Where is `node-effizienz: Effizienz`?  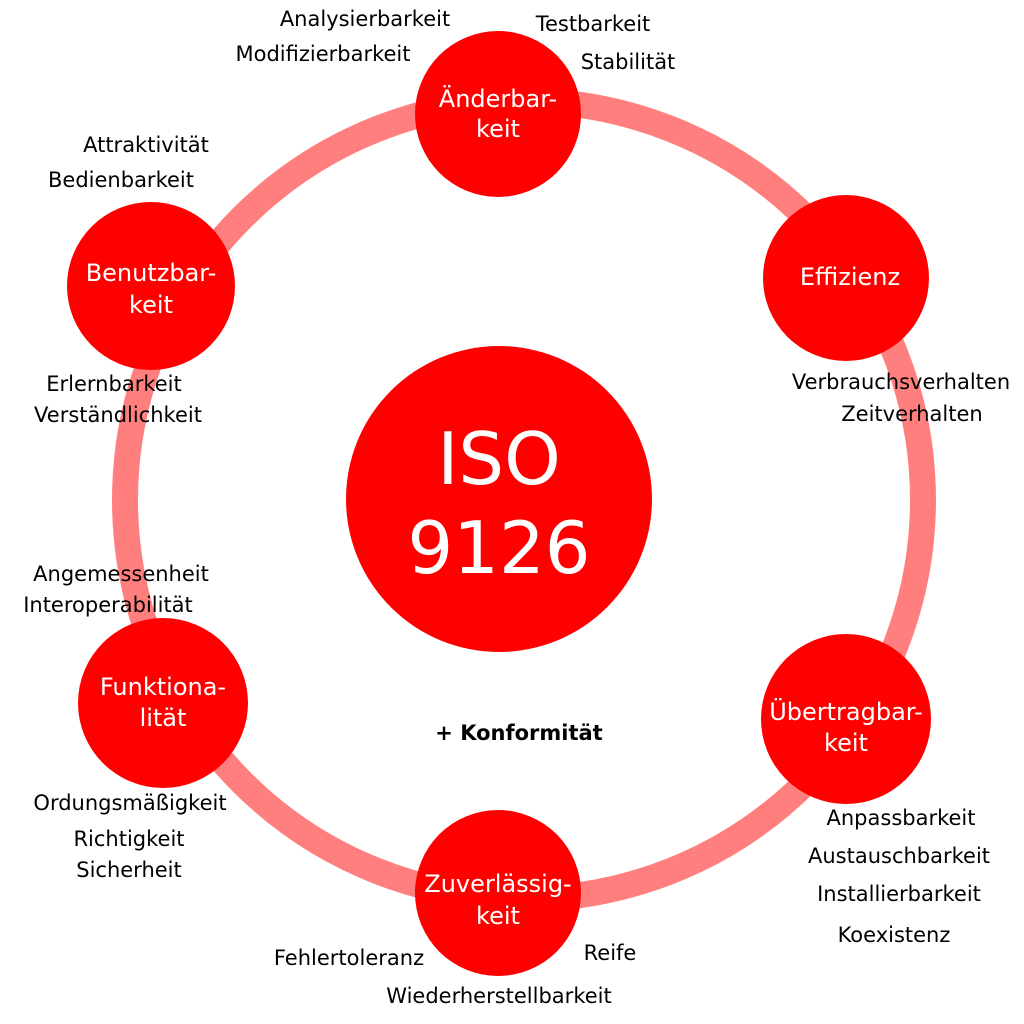 node-effizienz: Effizienz is located at coordinates (846, 278).